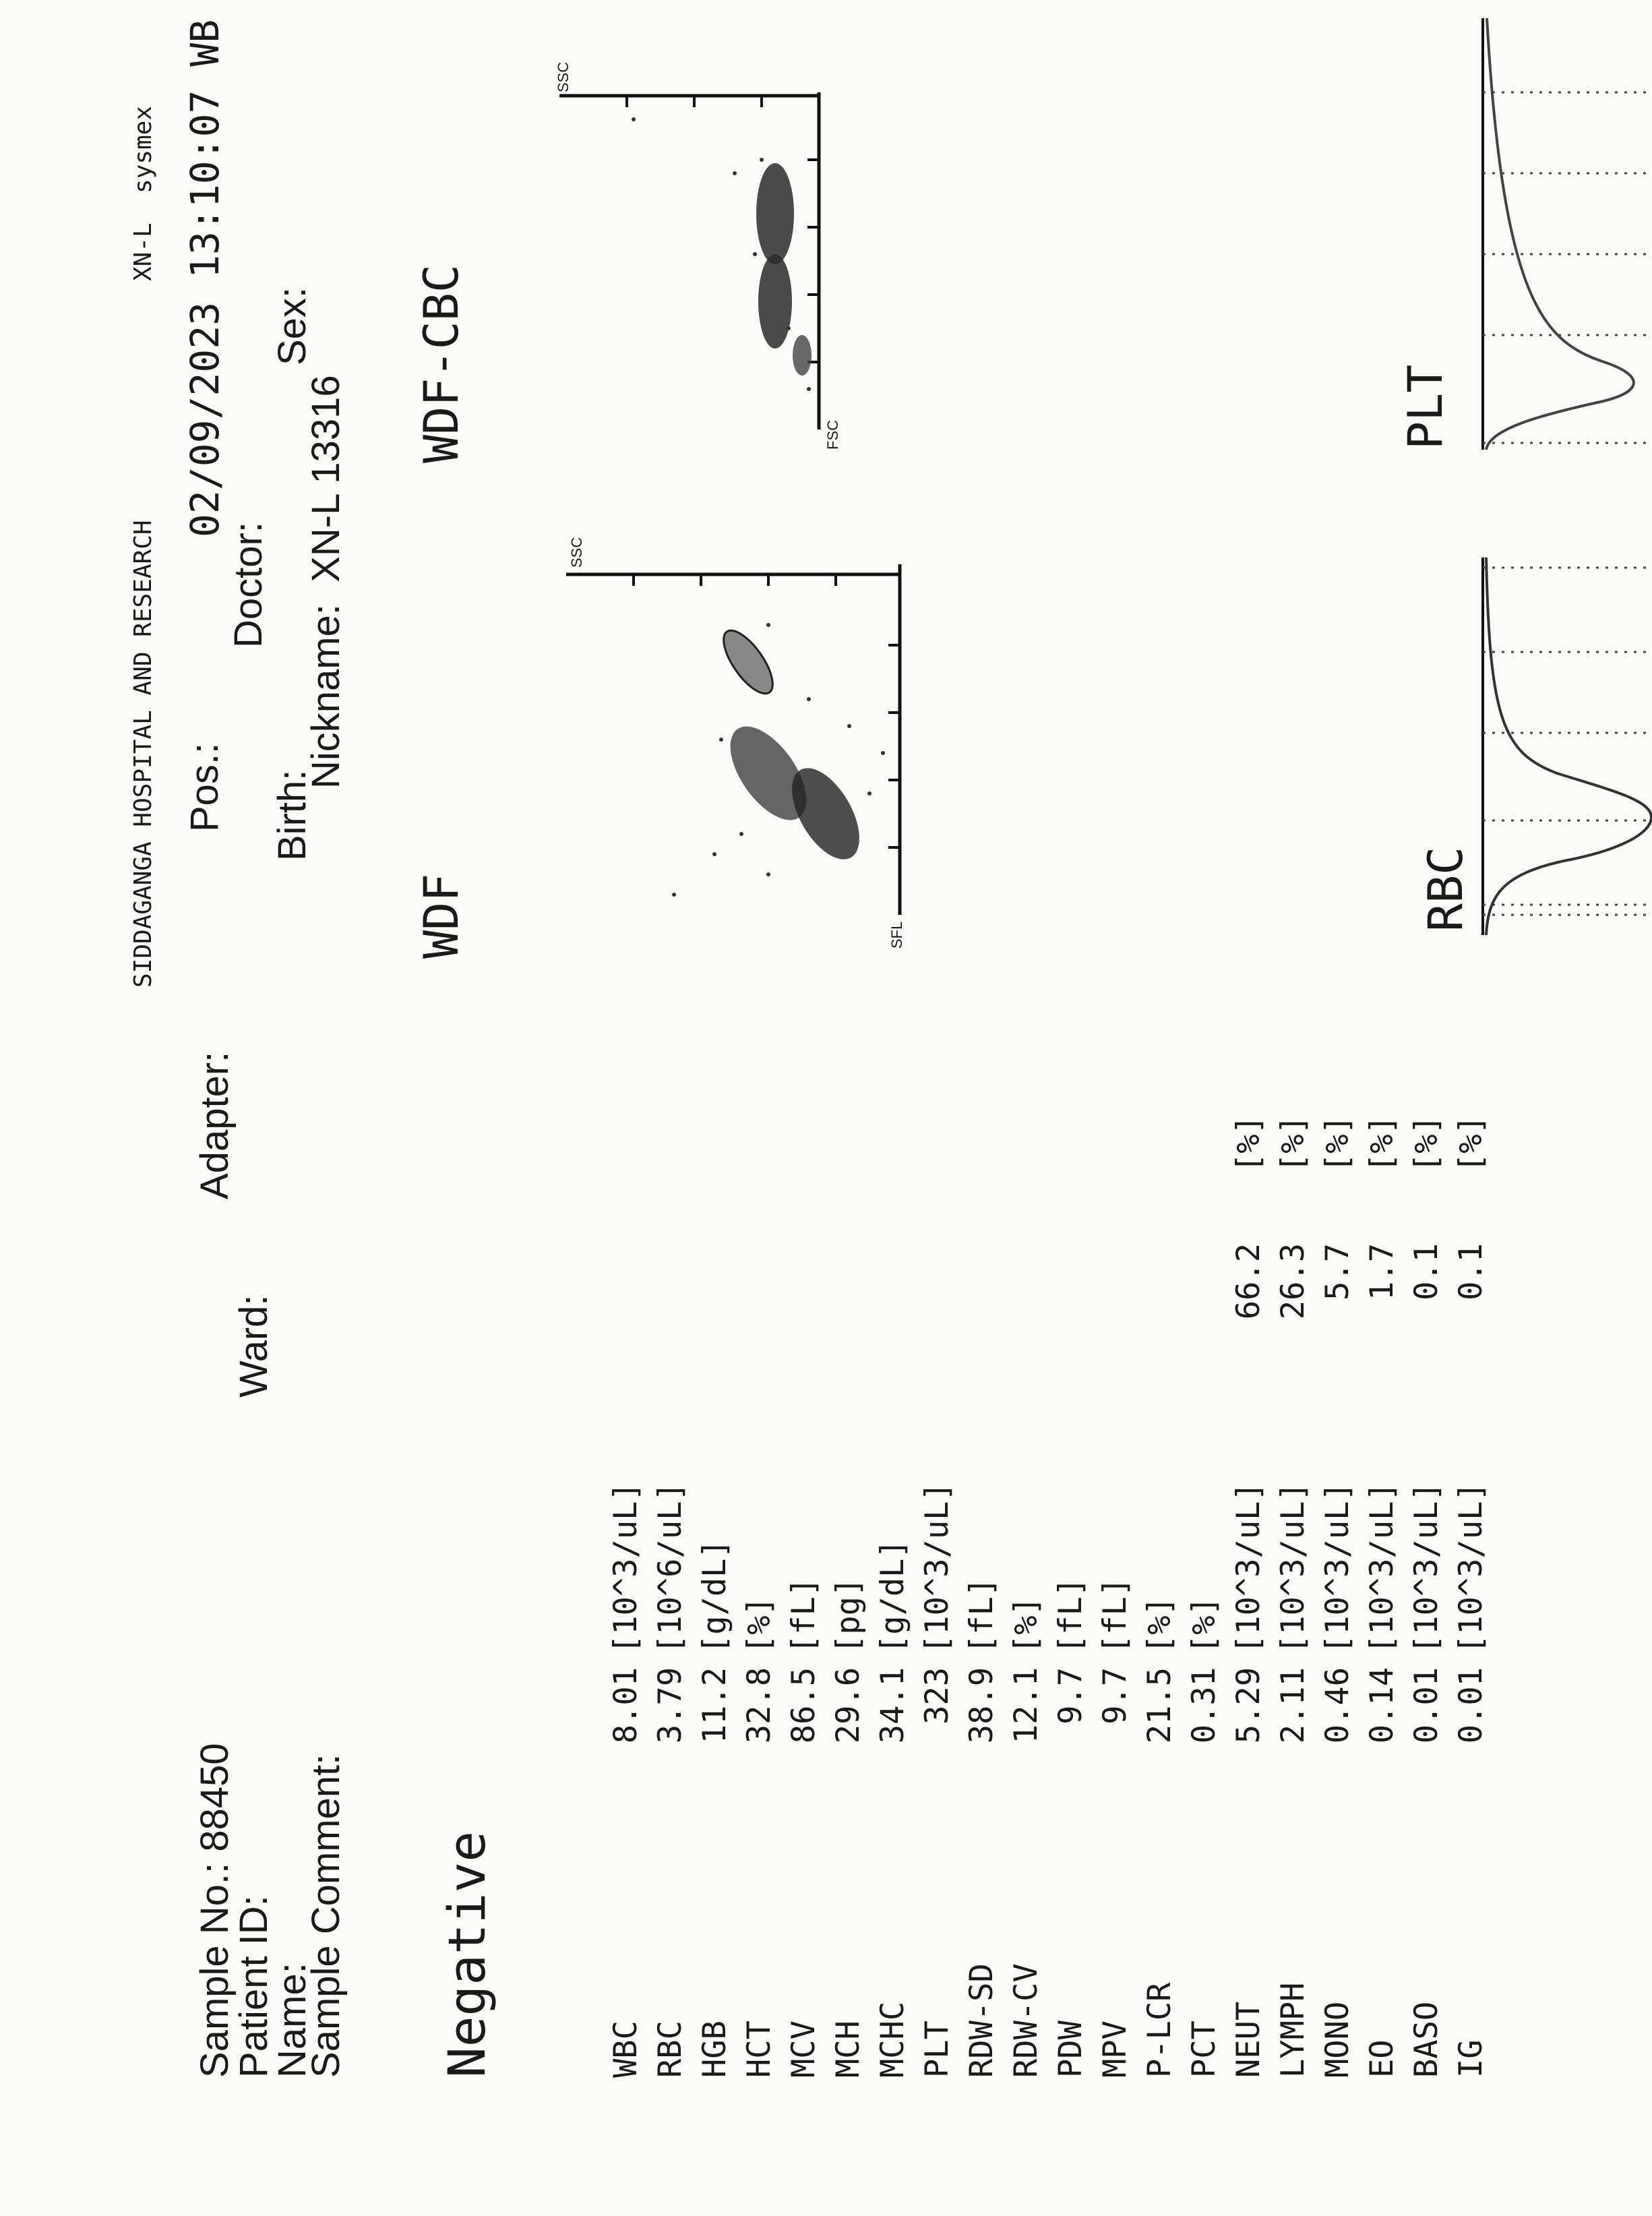  What do you see at coordinates (938, 2049) in the screenshot?
I see `result-name: PLT` at bounding box center [938, 2049].